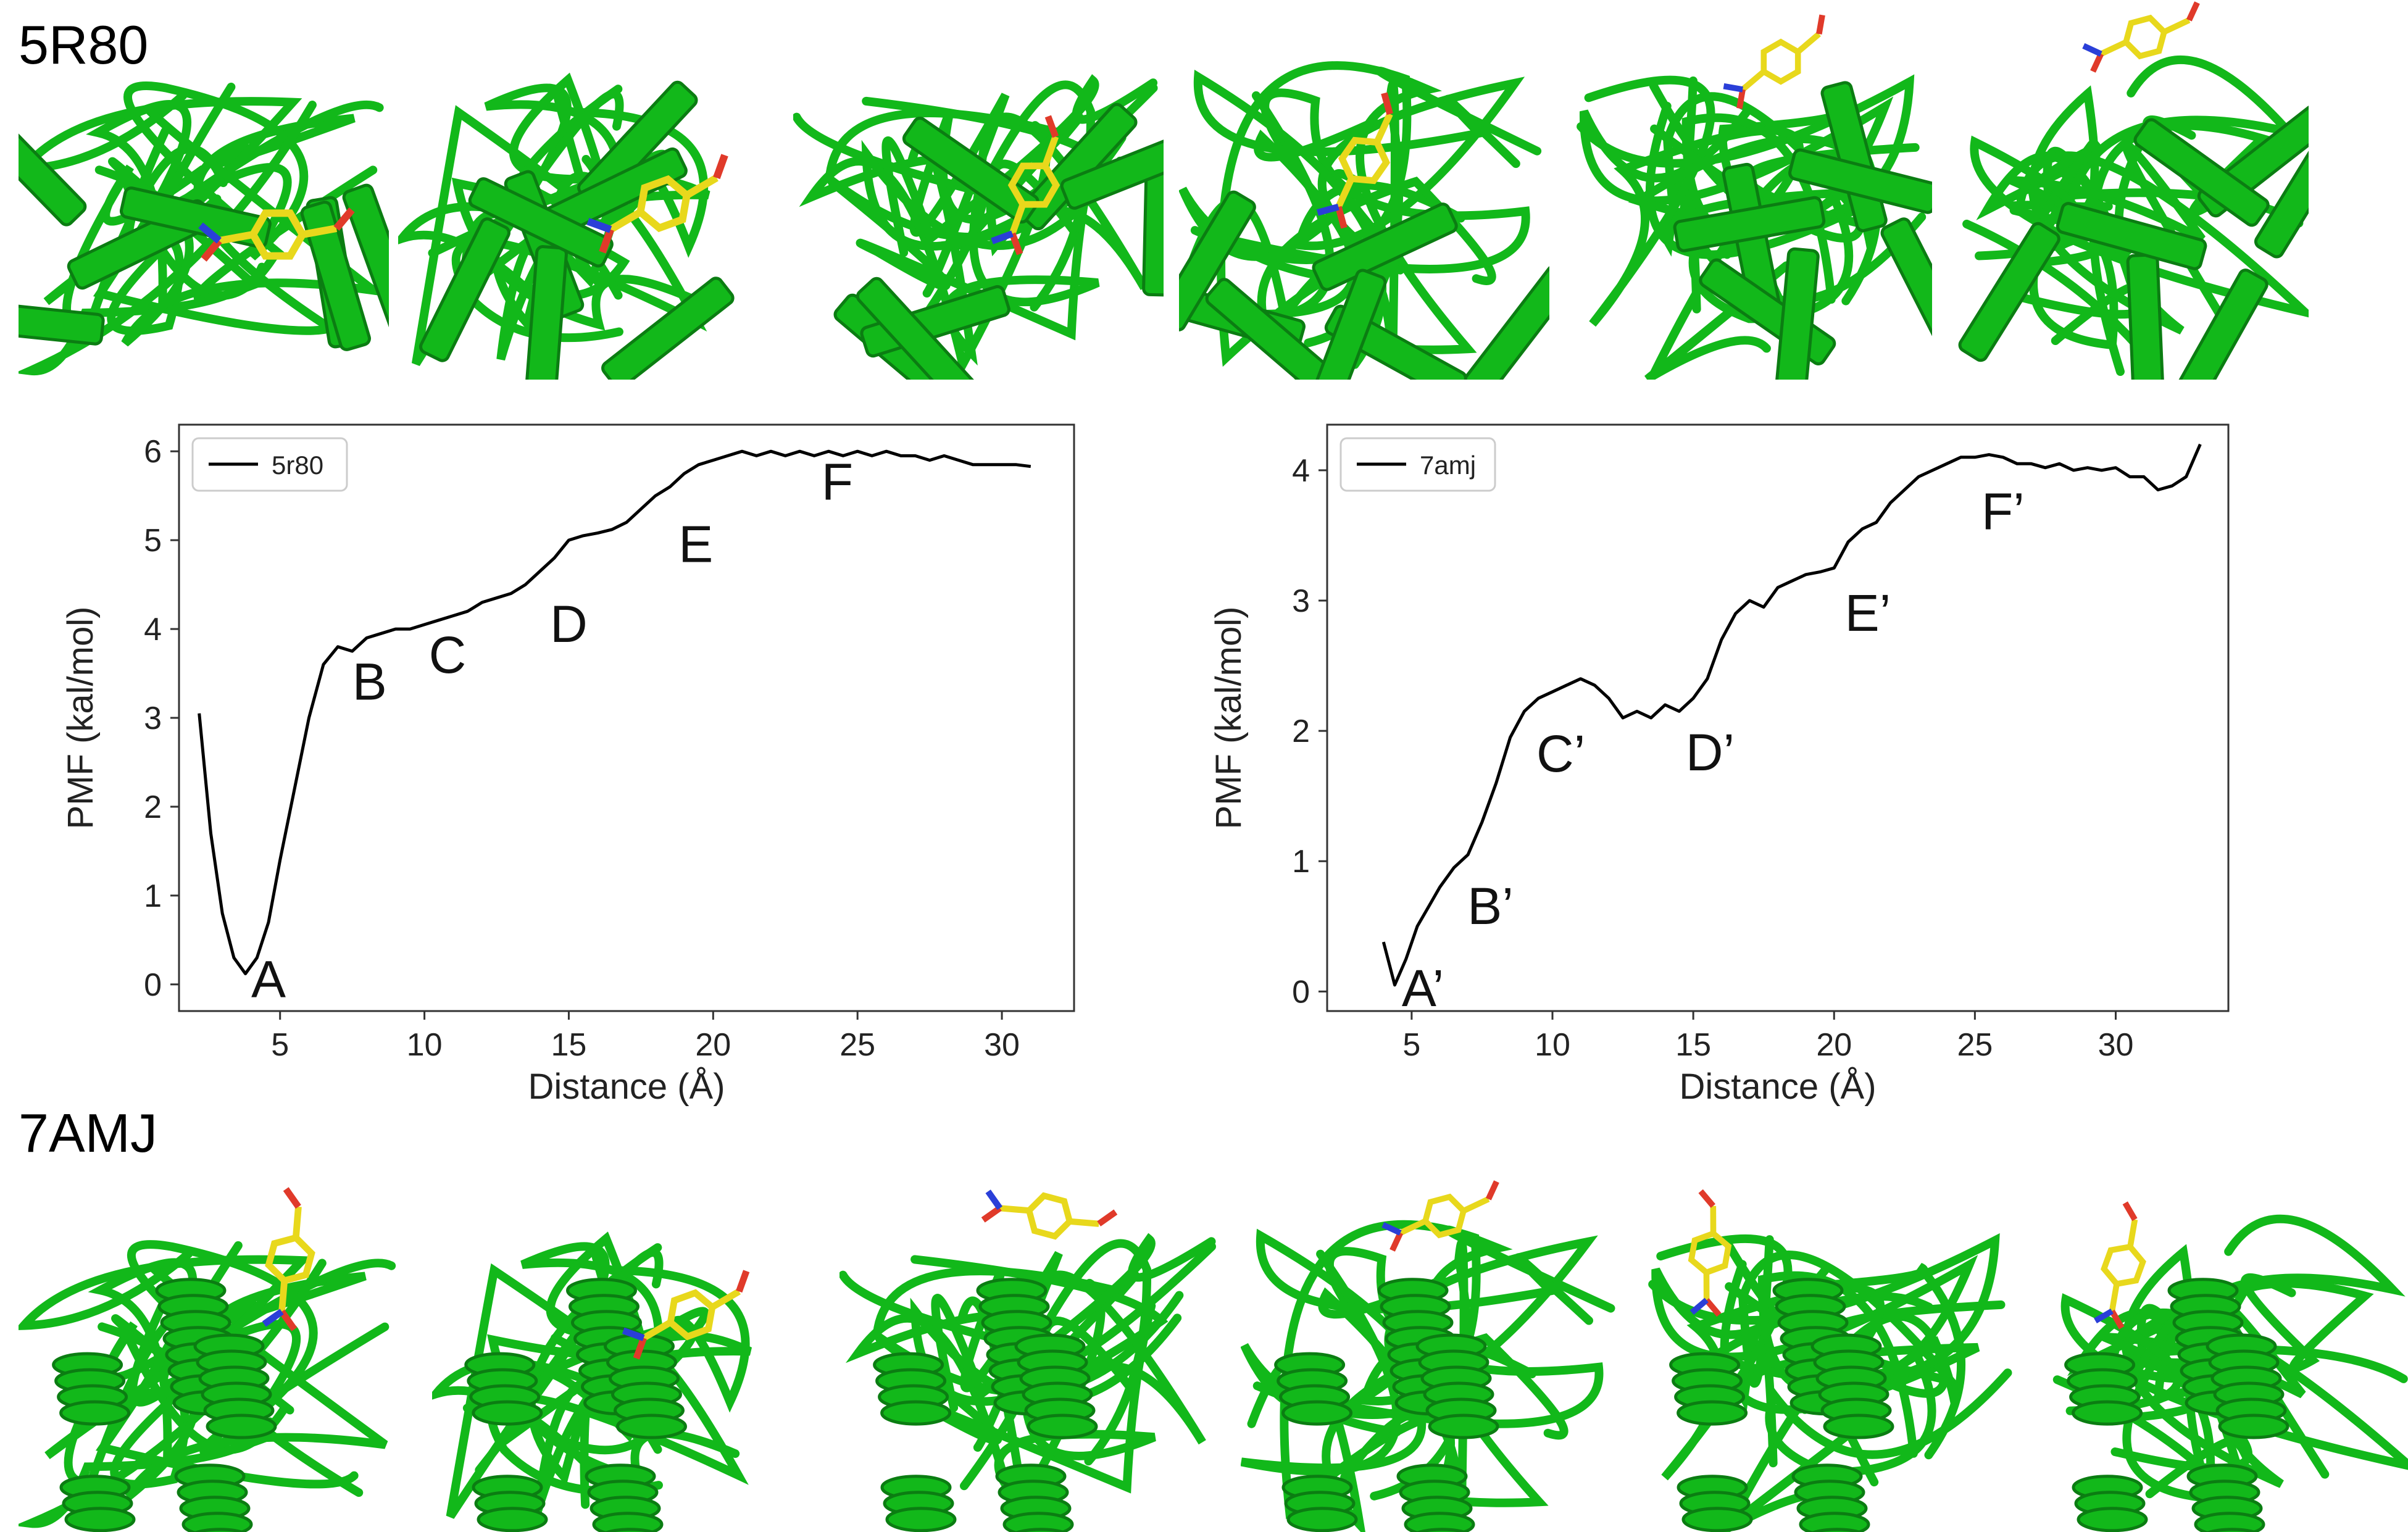 Image resolution: width=2408 pixels, height=1532 pixels. I want to click on legend-label: 7amj, so click(1448, 465).